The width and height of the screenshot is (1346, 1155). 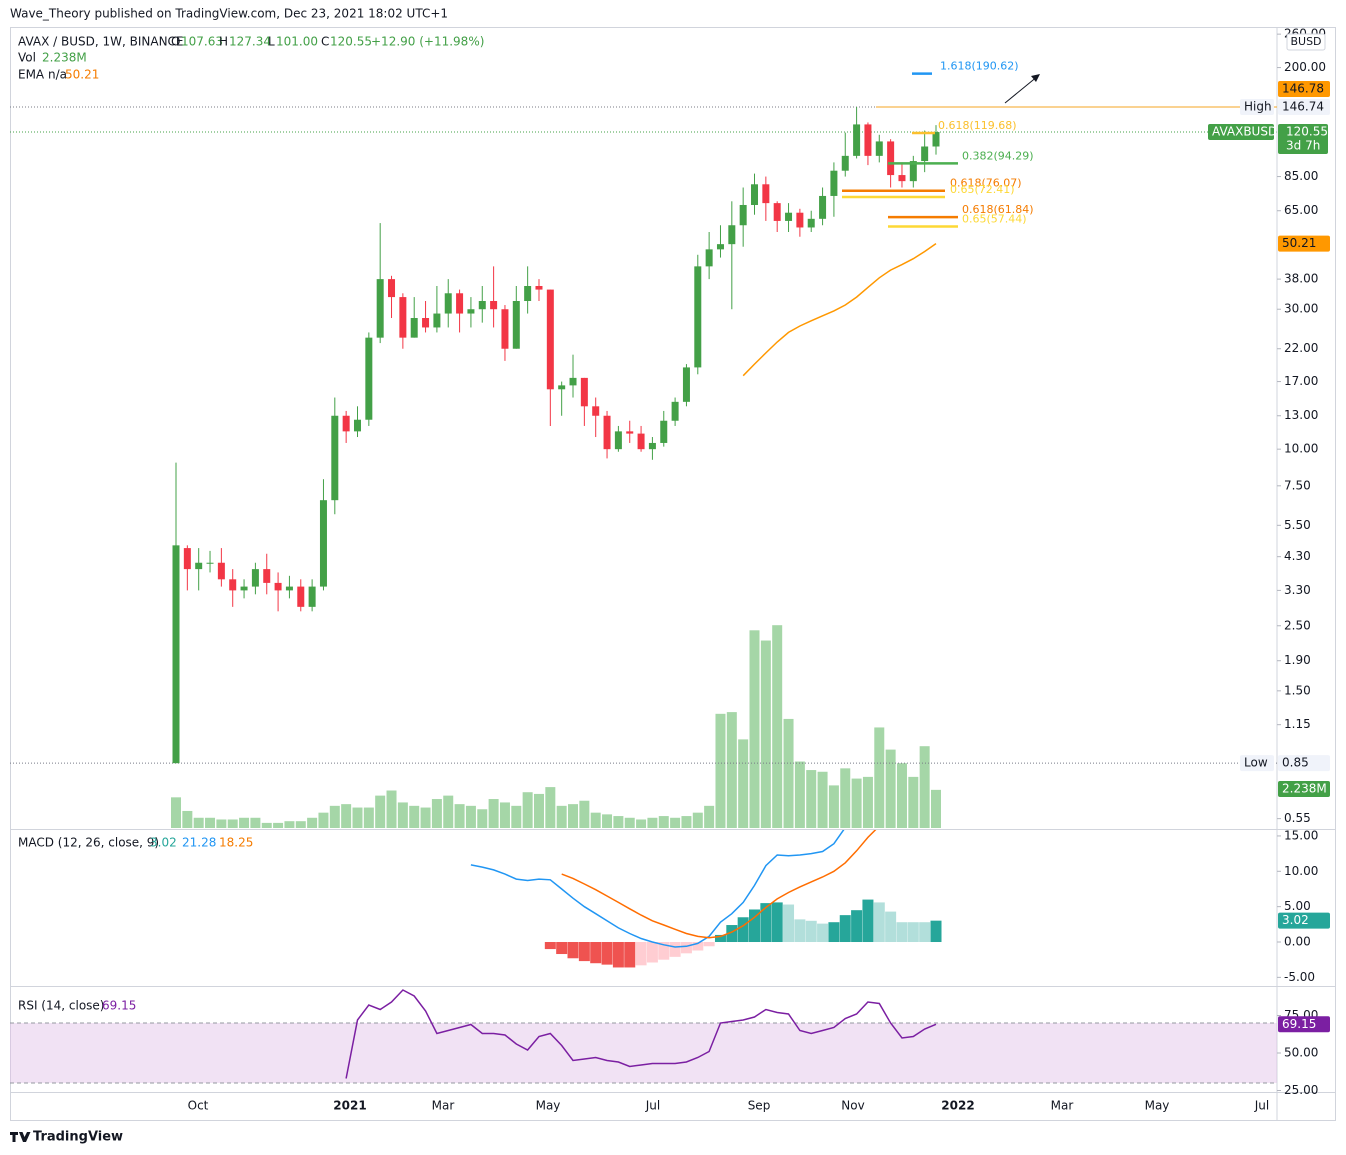 What do you see at coordinates (998, 155) in the screenshot?
I see `fib-label: 0.382(94.29)` at bounding box center [998, 155].